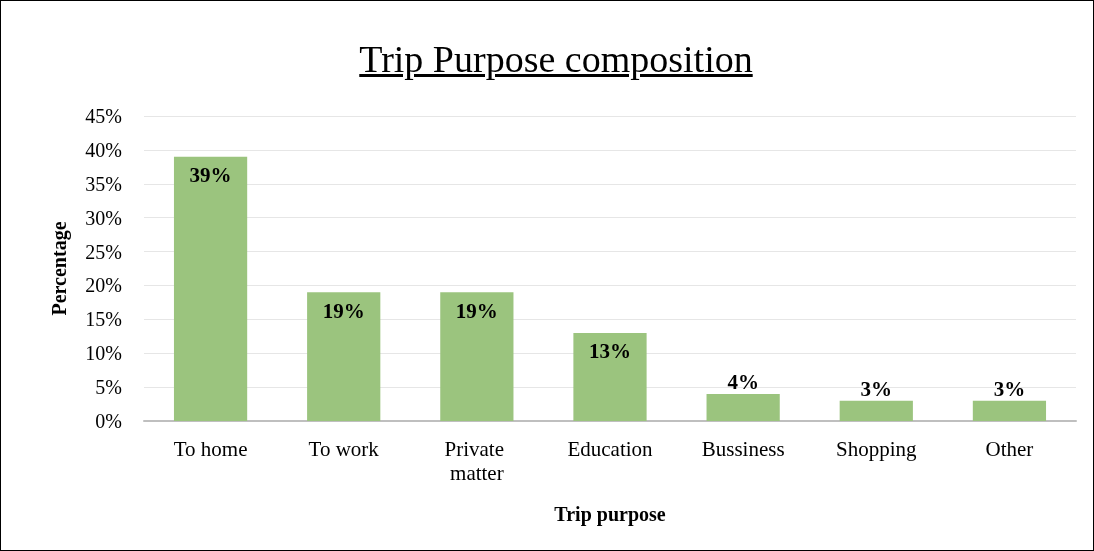 The image size is (1094, 551). I want to click on x-tick-label: Private matter, so click(477, 461).